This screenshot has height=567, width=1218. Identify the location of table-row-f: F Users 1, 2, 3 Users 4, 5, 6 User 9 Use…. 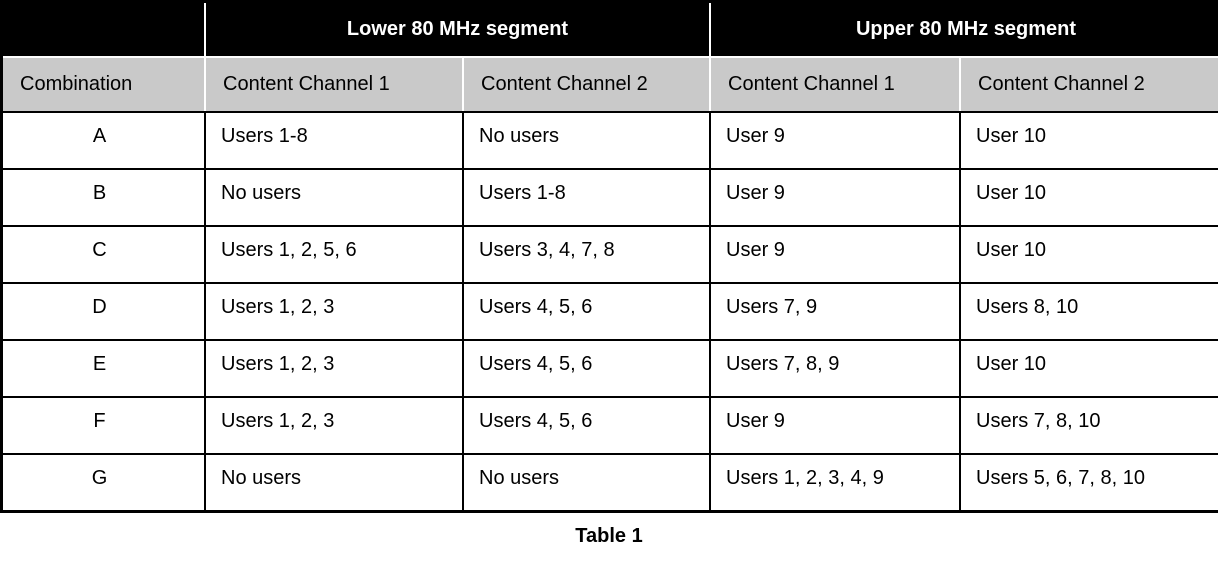
(610, 424).